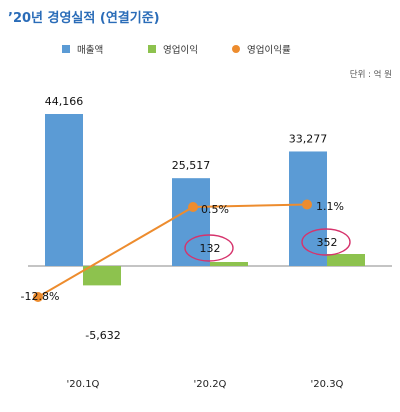 The width and height of the screenshot is (400, 412). I want to click on x-axis-ticks: '20.1Q '20.2Q '20.3Q, so click(205, 384).